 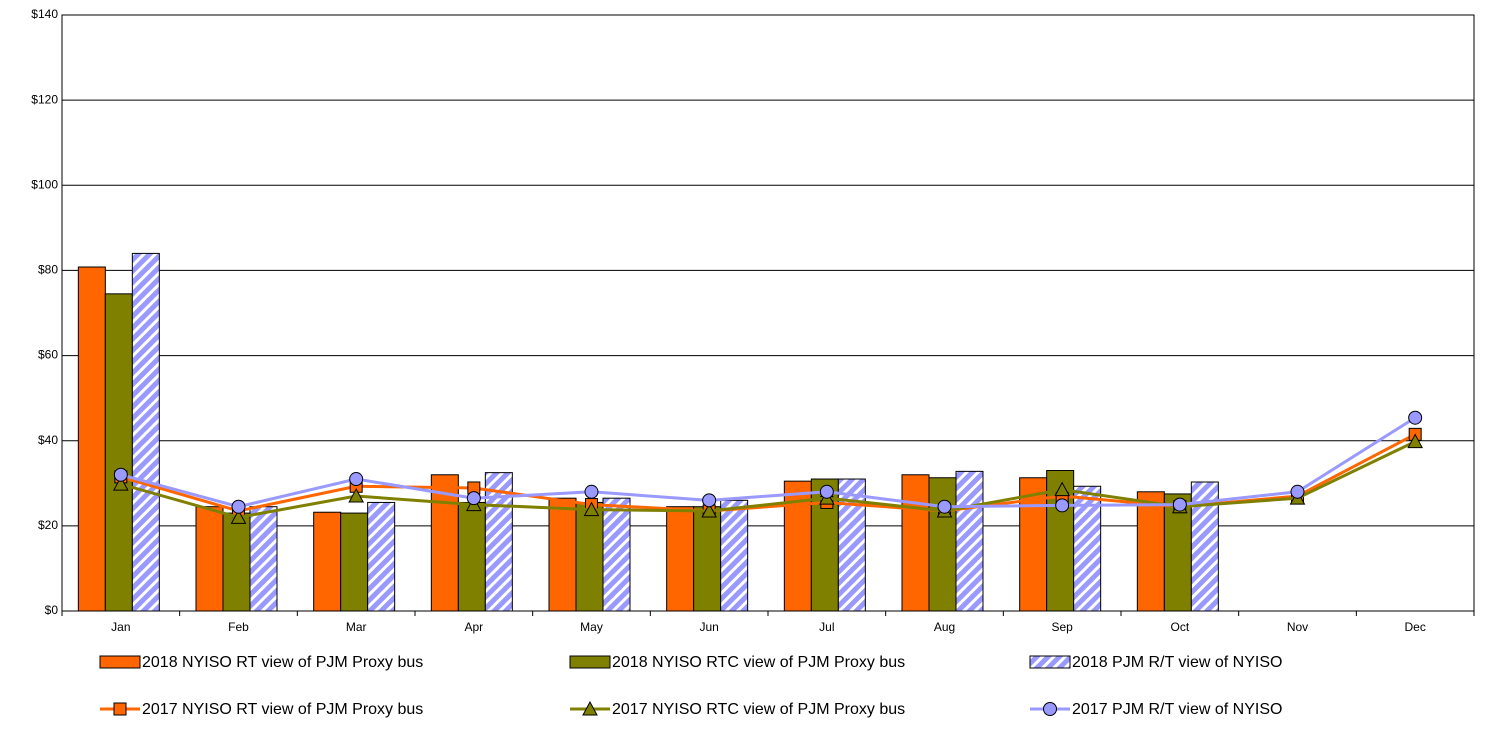 What do you see at coordinates (473, 627) in the screenshot?
I see `x-tick-label: Apr` at bounding box center [473, 627].